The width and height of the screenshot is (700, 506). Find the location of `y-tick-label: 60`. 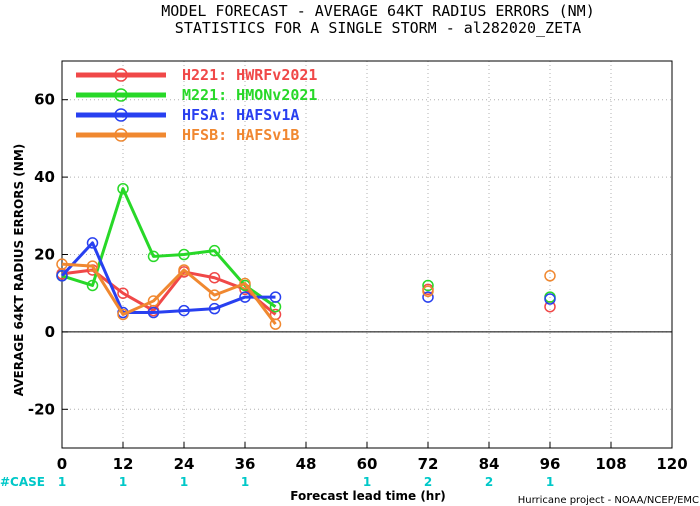

y-tick-label: 60 is located at coordinates (44, 100).